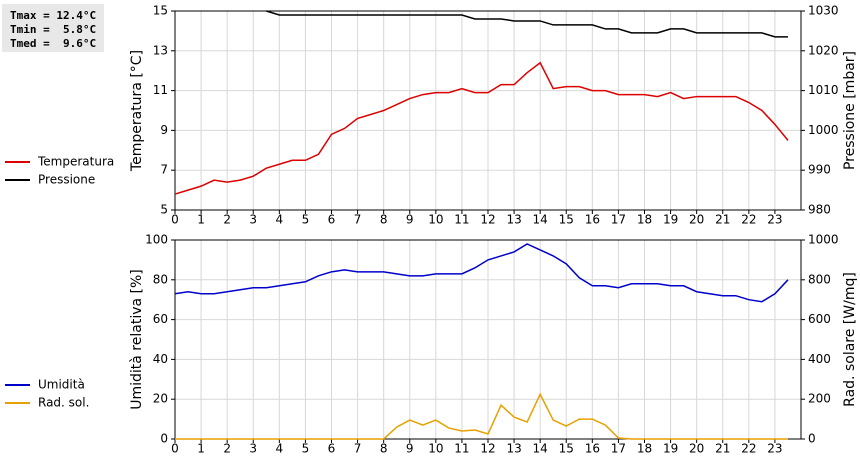  What do you see at coordinates (850, 339) in the screenshot?
I see `y2-axis-label: Rad. solare [W/mq]` at bounding box center [850, 339].